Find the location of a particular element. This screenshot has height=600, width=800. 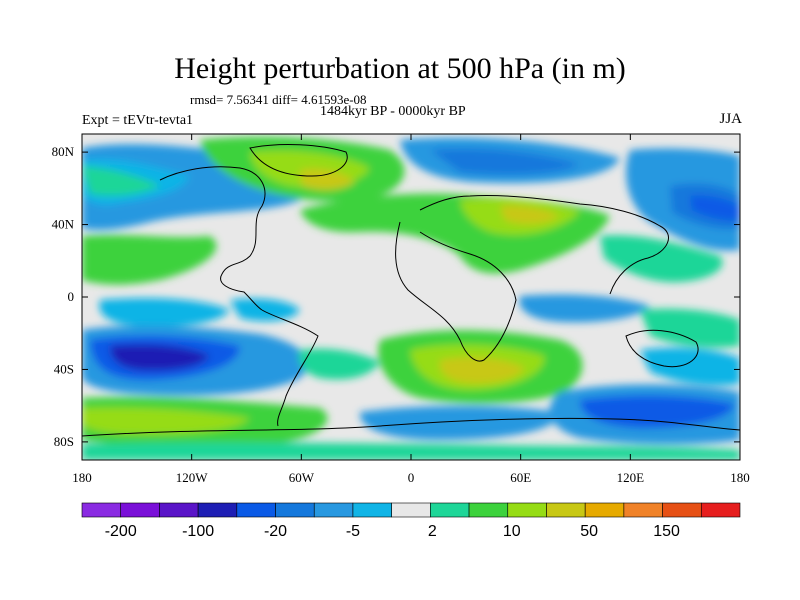

stats-line: rmsd= 7.56341 diff= 4.61593e-08 is located at coordinates (278, 99).